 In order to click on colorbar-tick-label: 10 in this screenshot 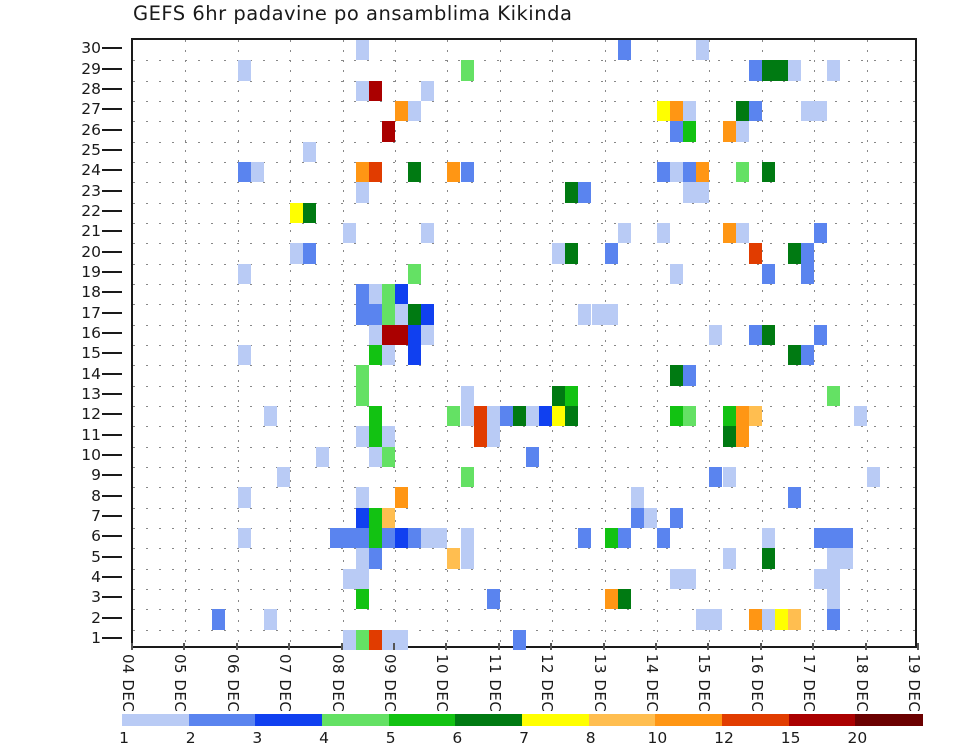, I will do `click(657, 738)`.